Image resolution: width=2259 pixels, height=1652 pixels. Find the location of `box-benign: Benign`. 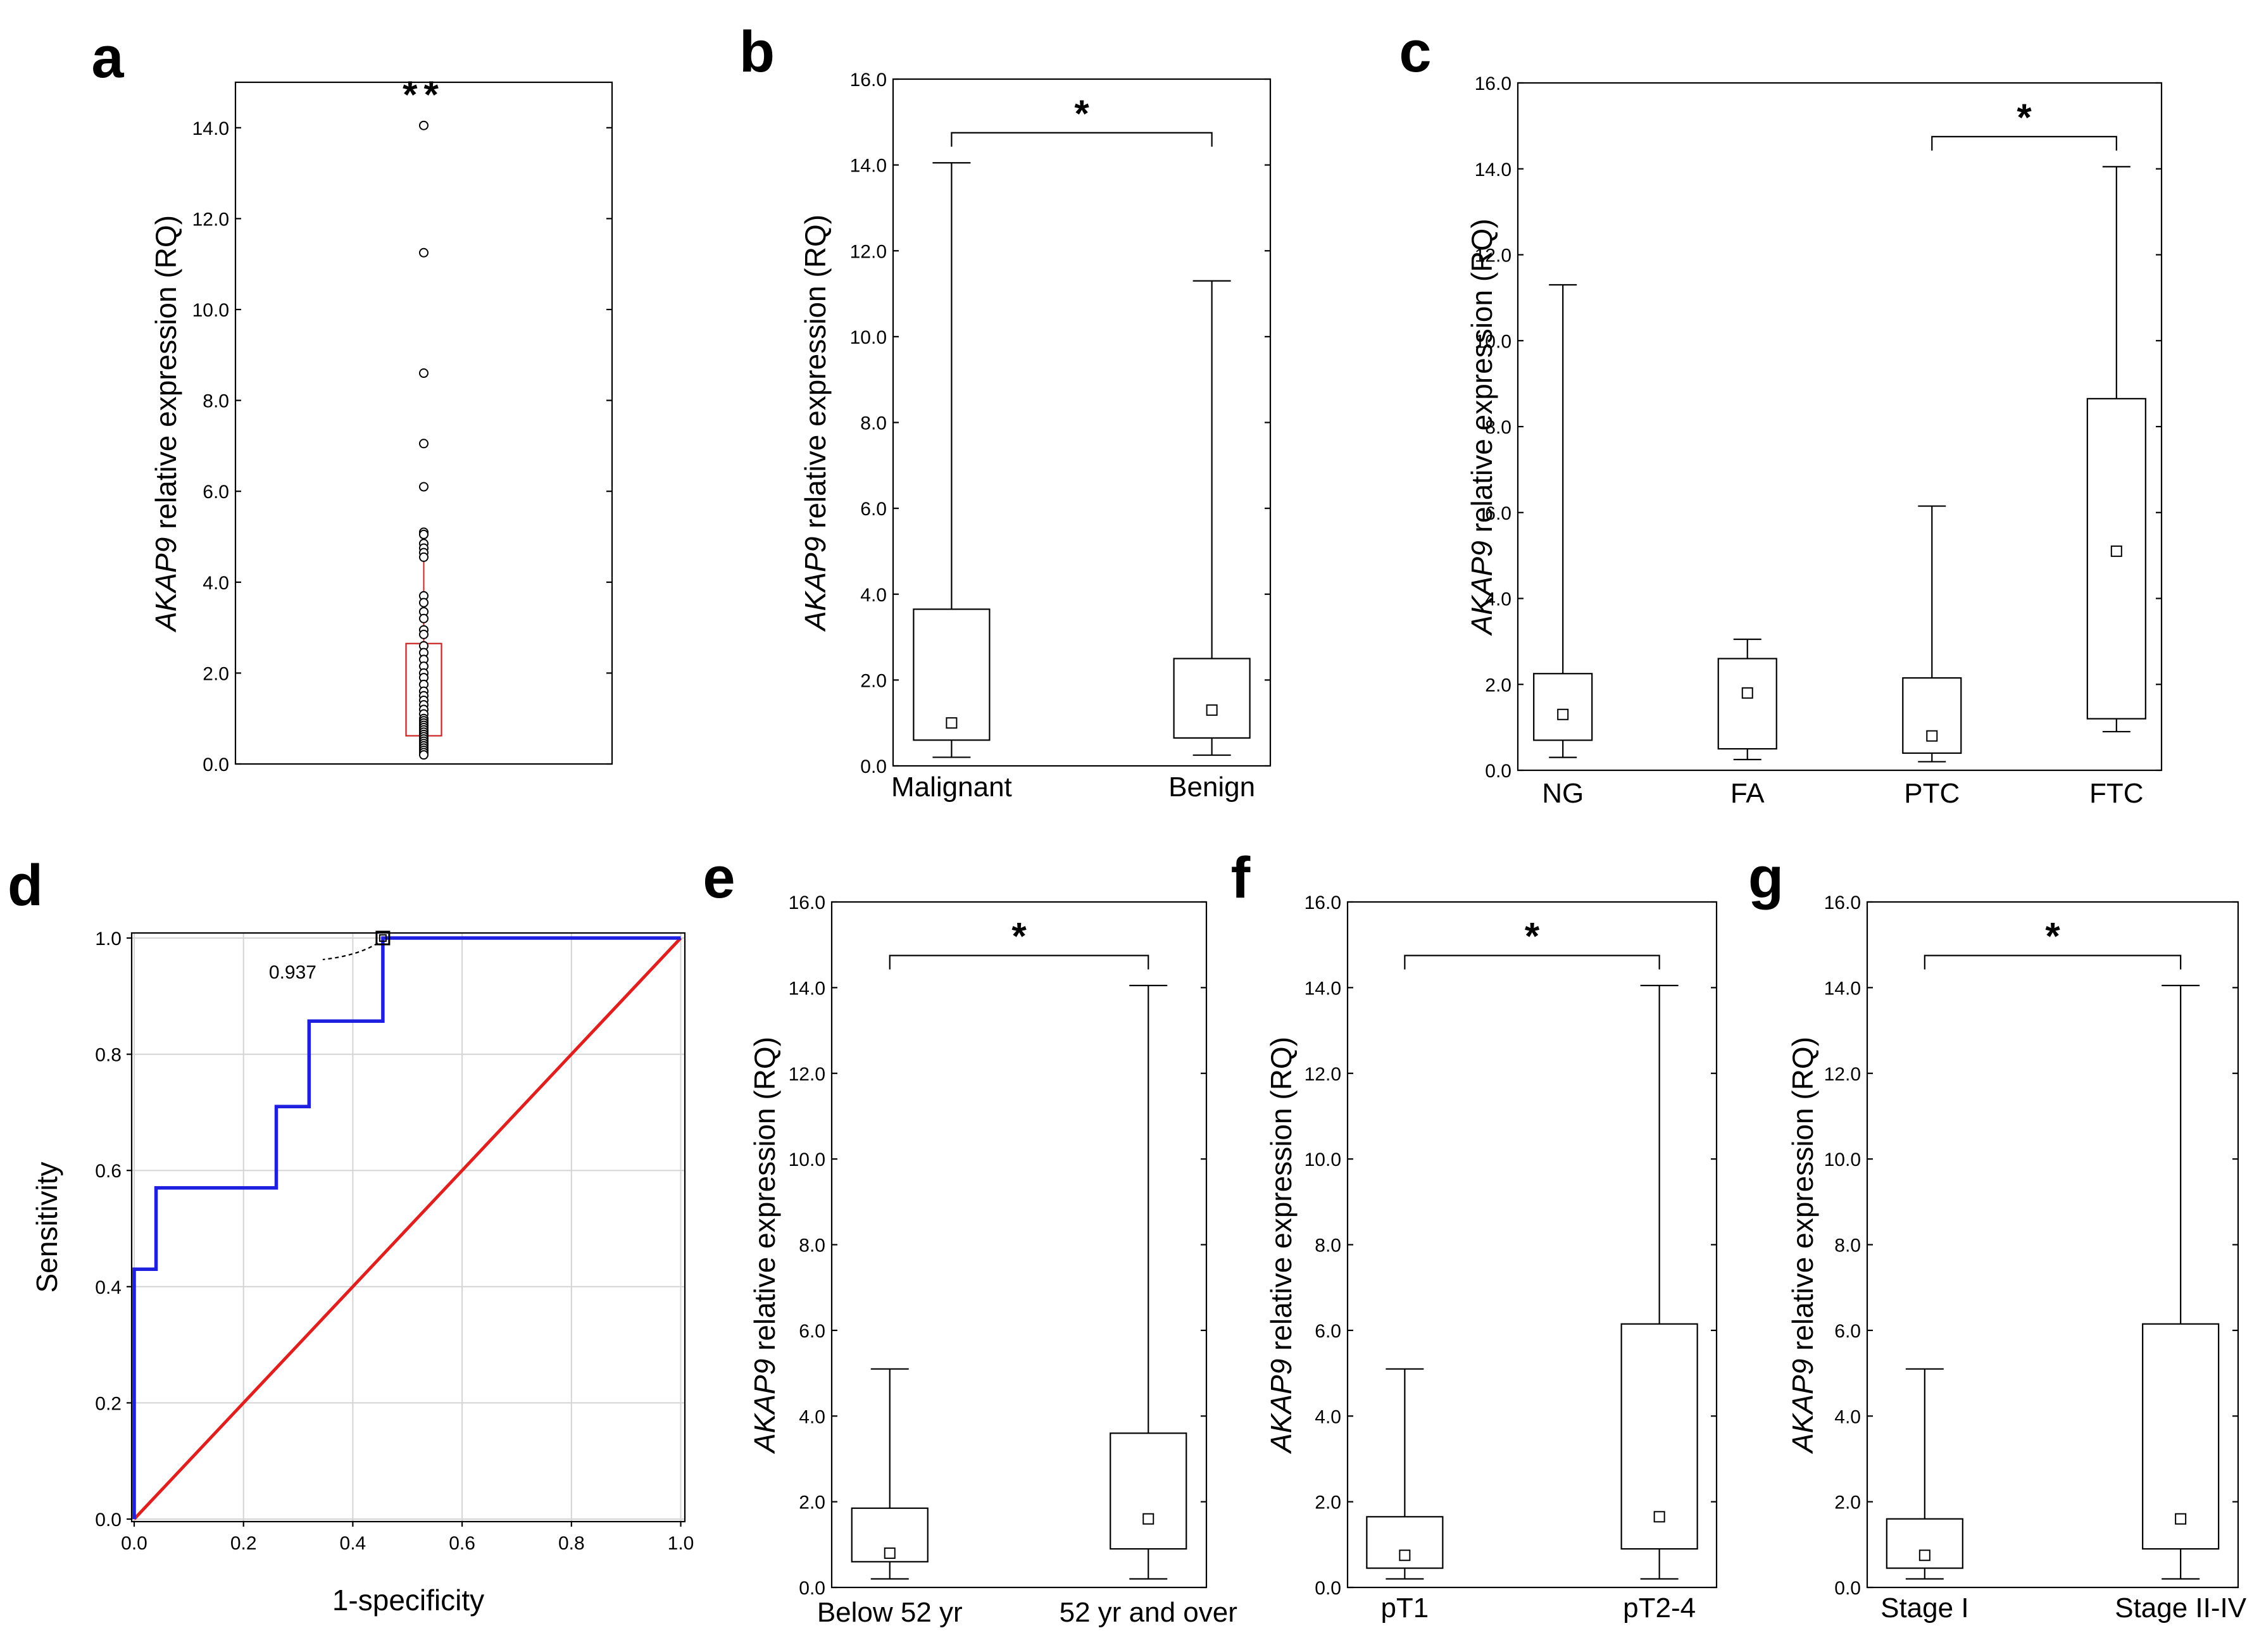

box-benign: Benign is located at coordinates (1211, 541).